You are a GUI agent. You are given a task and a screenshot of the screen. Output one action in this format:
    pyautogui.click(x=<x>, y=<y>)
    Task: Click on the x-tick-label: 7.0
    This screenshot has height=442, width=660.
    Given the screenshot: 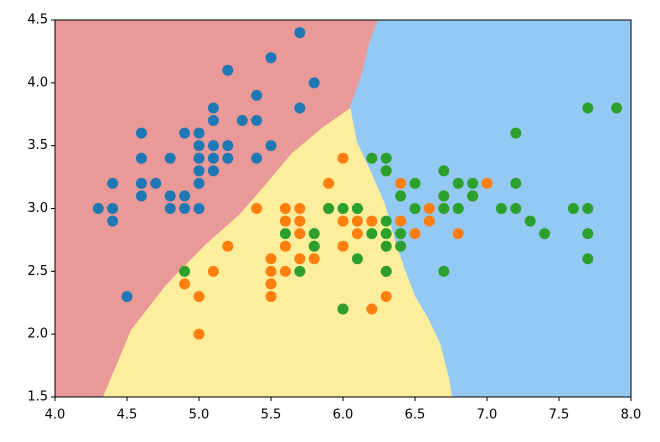 What is the action you would take?
    pyautogui.click(x=487, y=415)
    